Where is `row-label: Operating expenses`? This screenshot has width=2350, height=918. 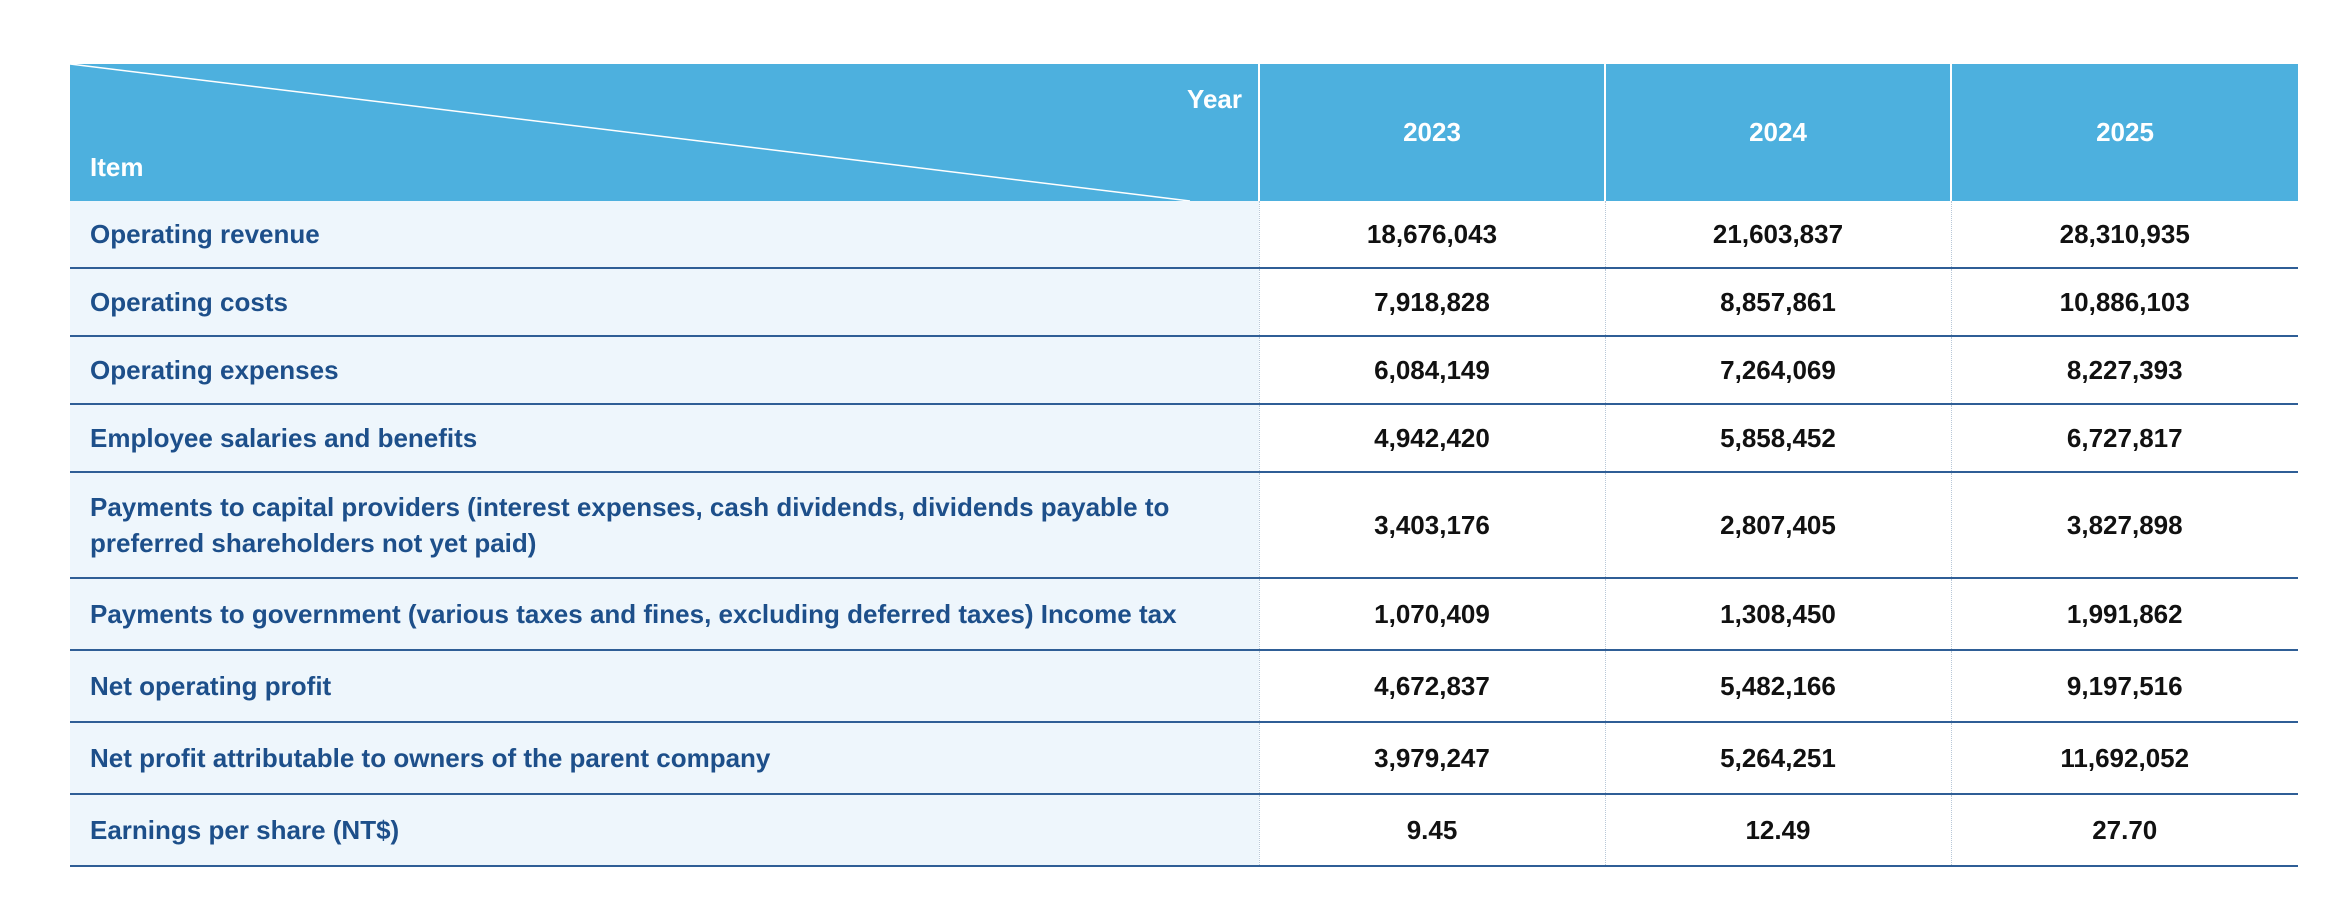
row-label: Operating expenses is located at coordinates (665, 370).